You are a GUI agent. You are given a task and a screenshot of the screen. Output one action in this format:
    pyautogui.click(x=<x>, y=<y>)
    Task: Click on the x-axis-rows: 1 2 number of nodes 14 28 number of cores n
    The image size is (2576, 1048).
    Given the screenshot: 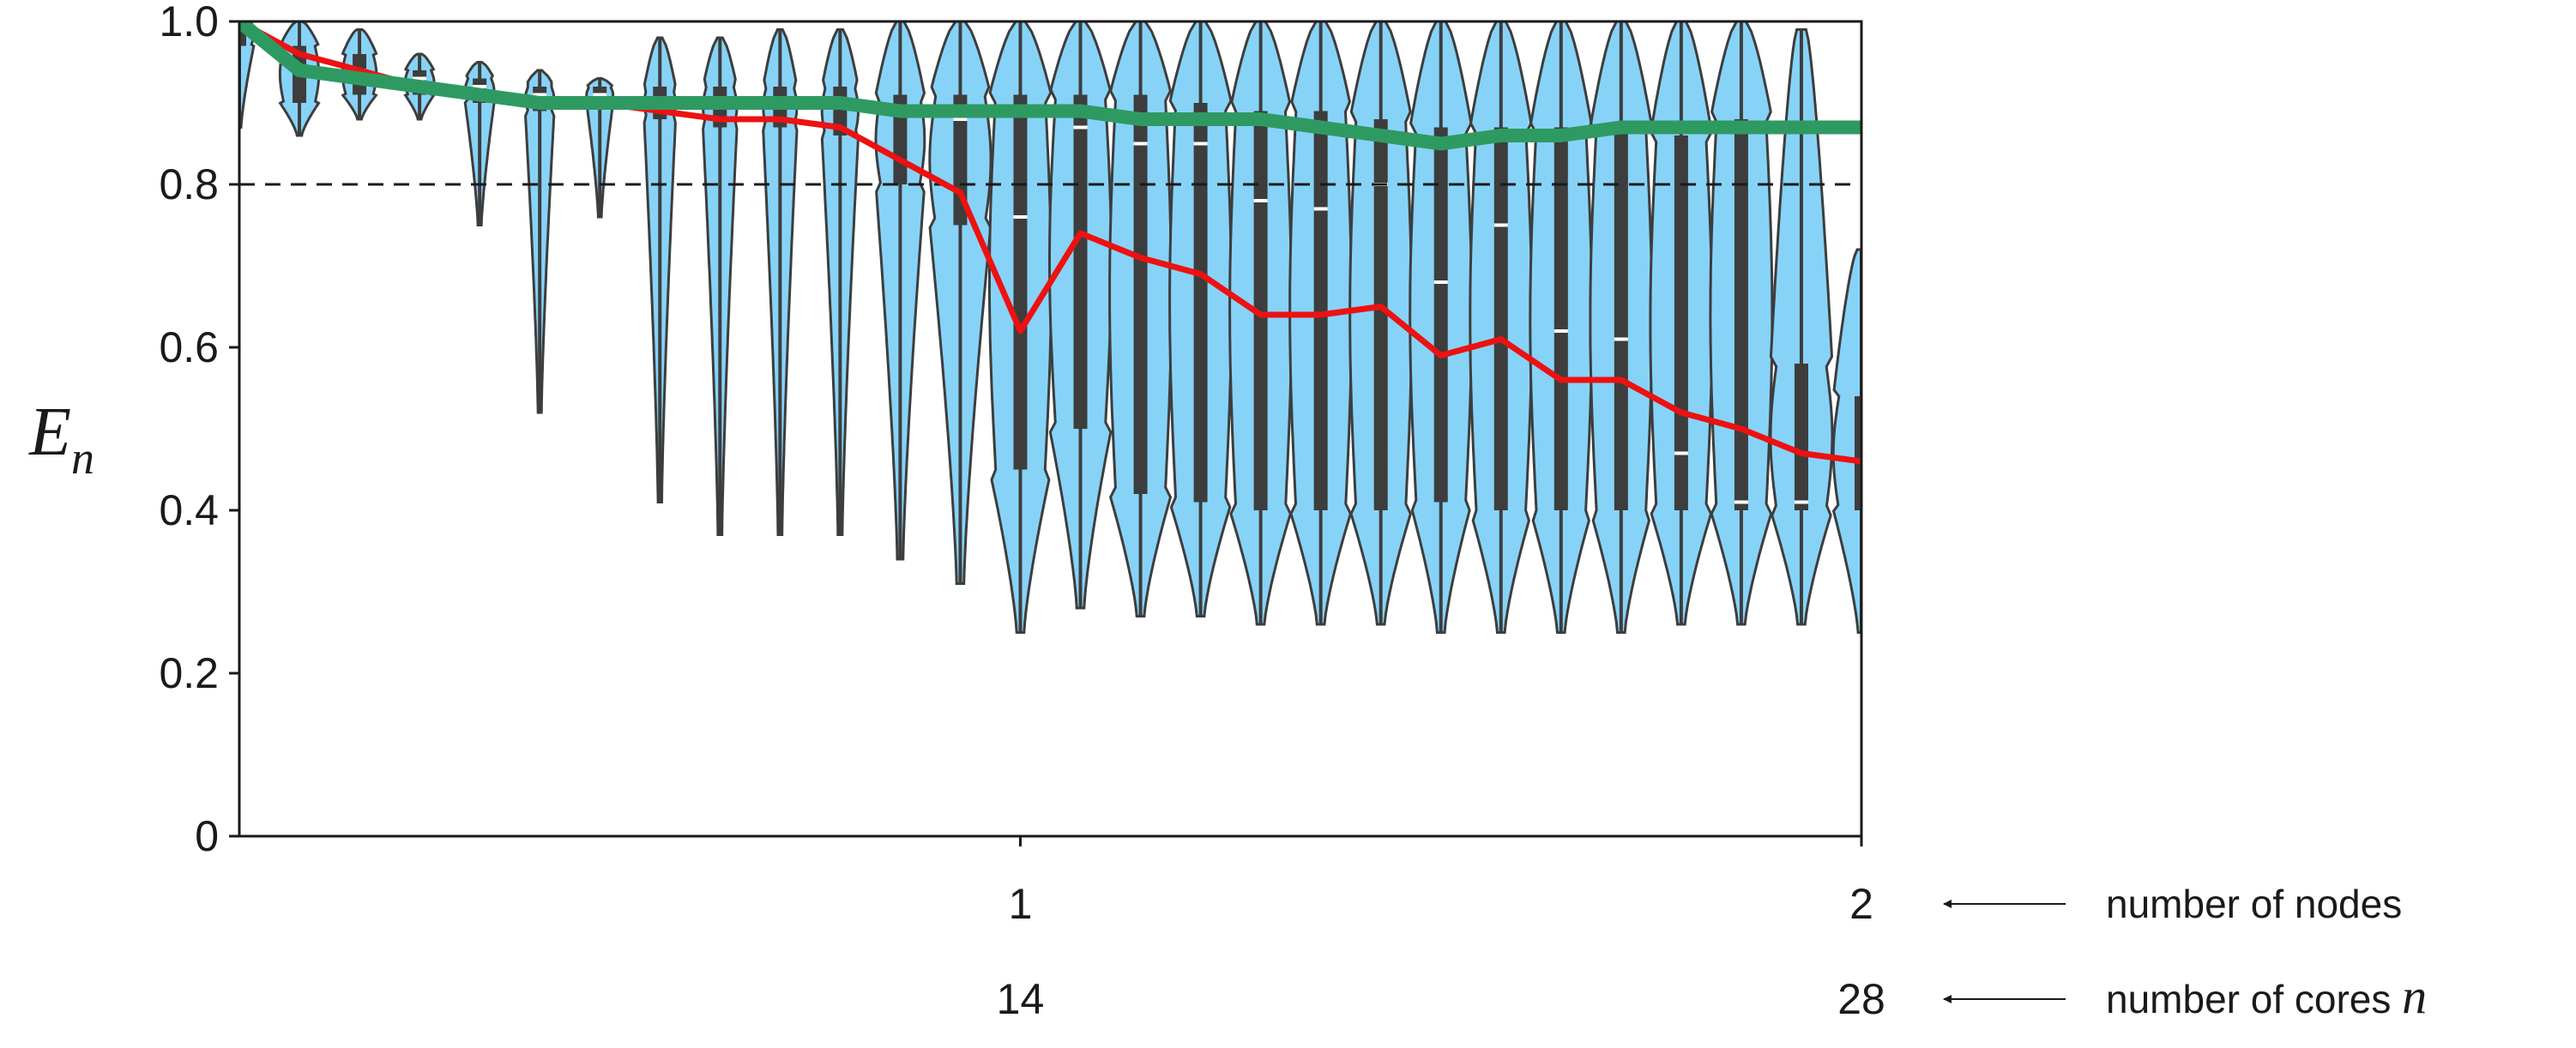 What is the action you would take?
    pyautogui.click(x=1712, y=930)
    